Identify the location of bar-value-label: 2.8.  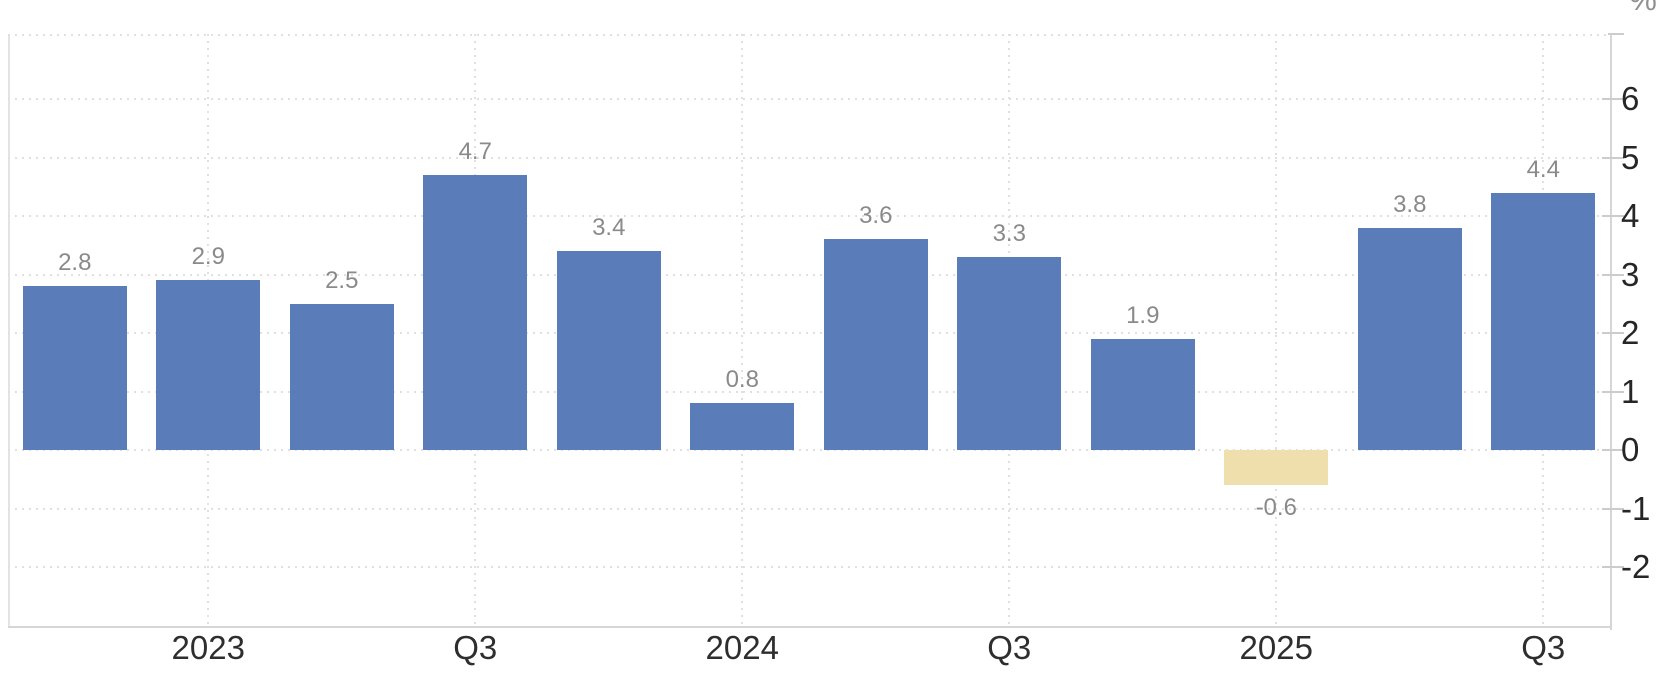
(75, 263).